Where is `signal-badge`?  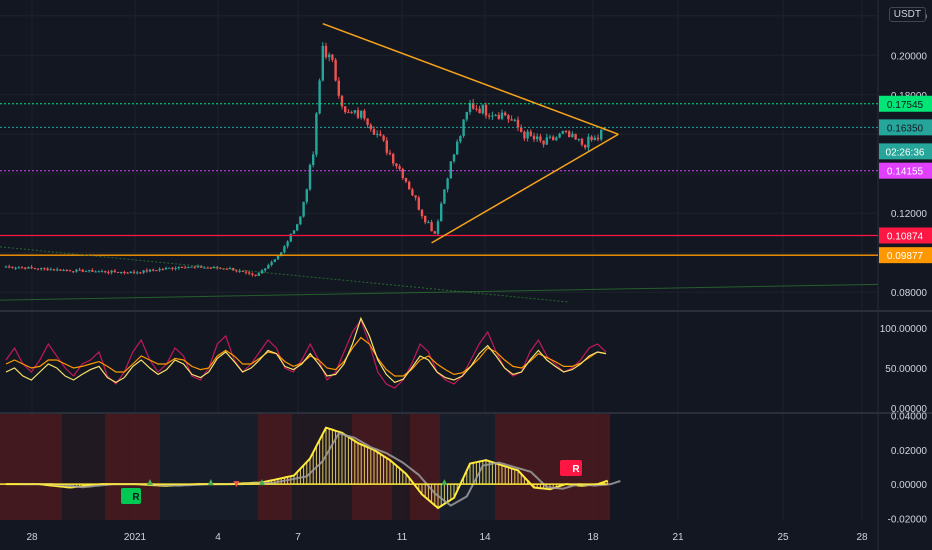
signal-badge is located at coordinates (131, 496).